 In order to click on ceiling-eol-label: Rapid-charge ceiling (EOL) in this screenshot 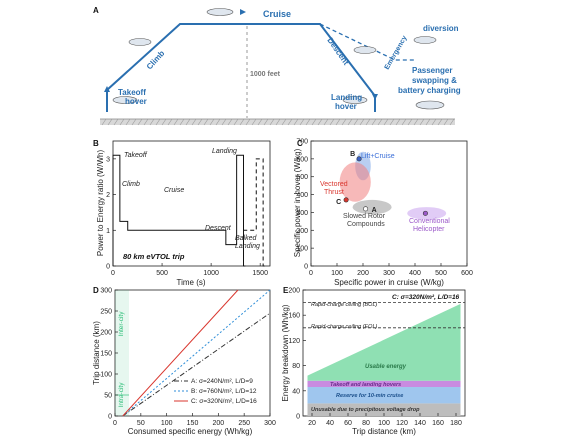, I will do `click(344, 327)`.